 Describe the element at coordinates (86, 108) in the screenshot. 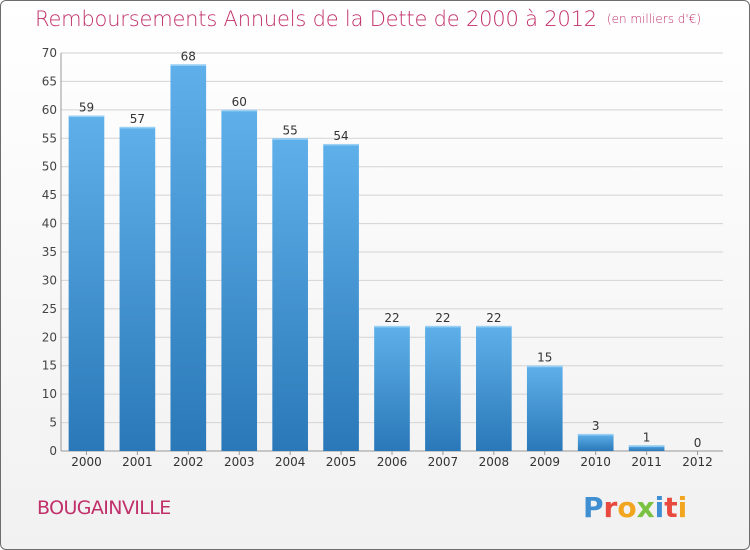

I see `data-label: 59` at that location.